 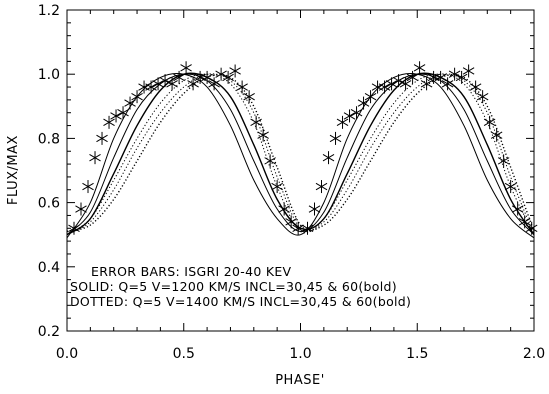 What do you see at coordinates (49, 139) in the screenshot?
I see `y-tick-label: 0.8` at bounding box center [49, 139].